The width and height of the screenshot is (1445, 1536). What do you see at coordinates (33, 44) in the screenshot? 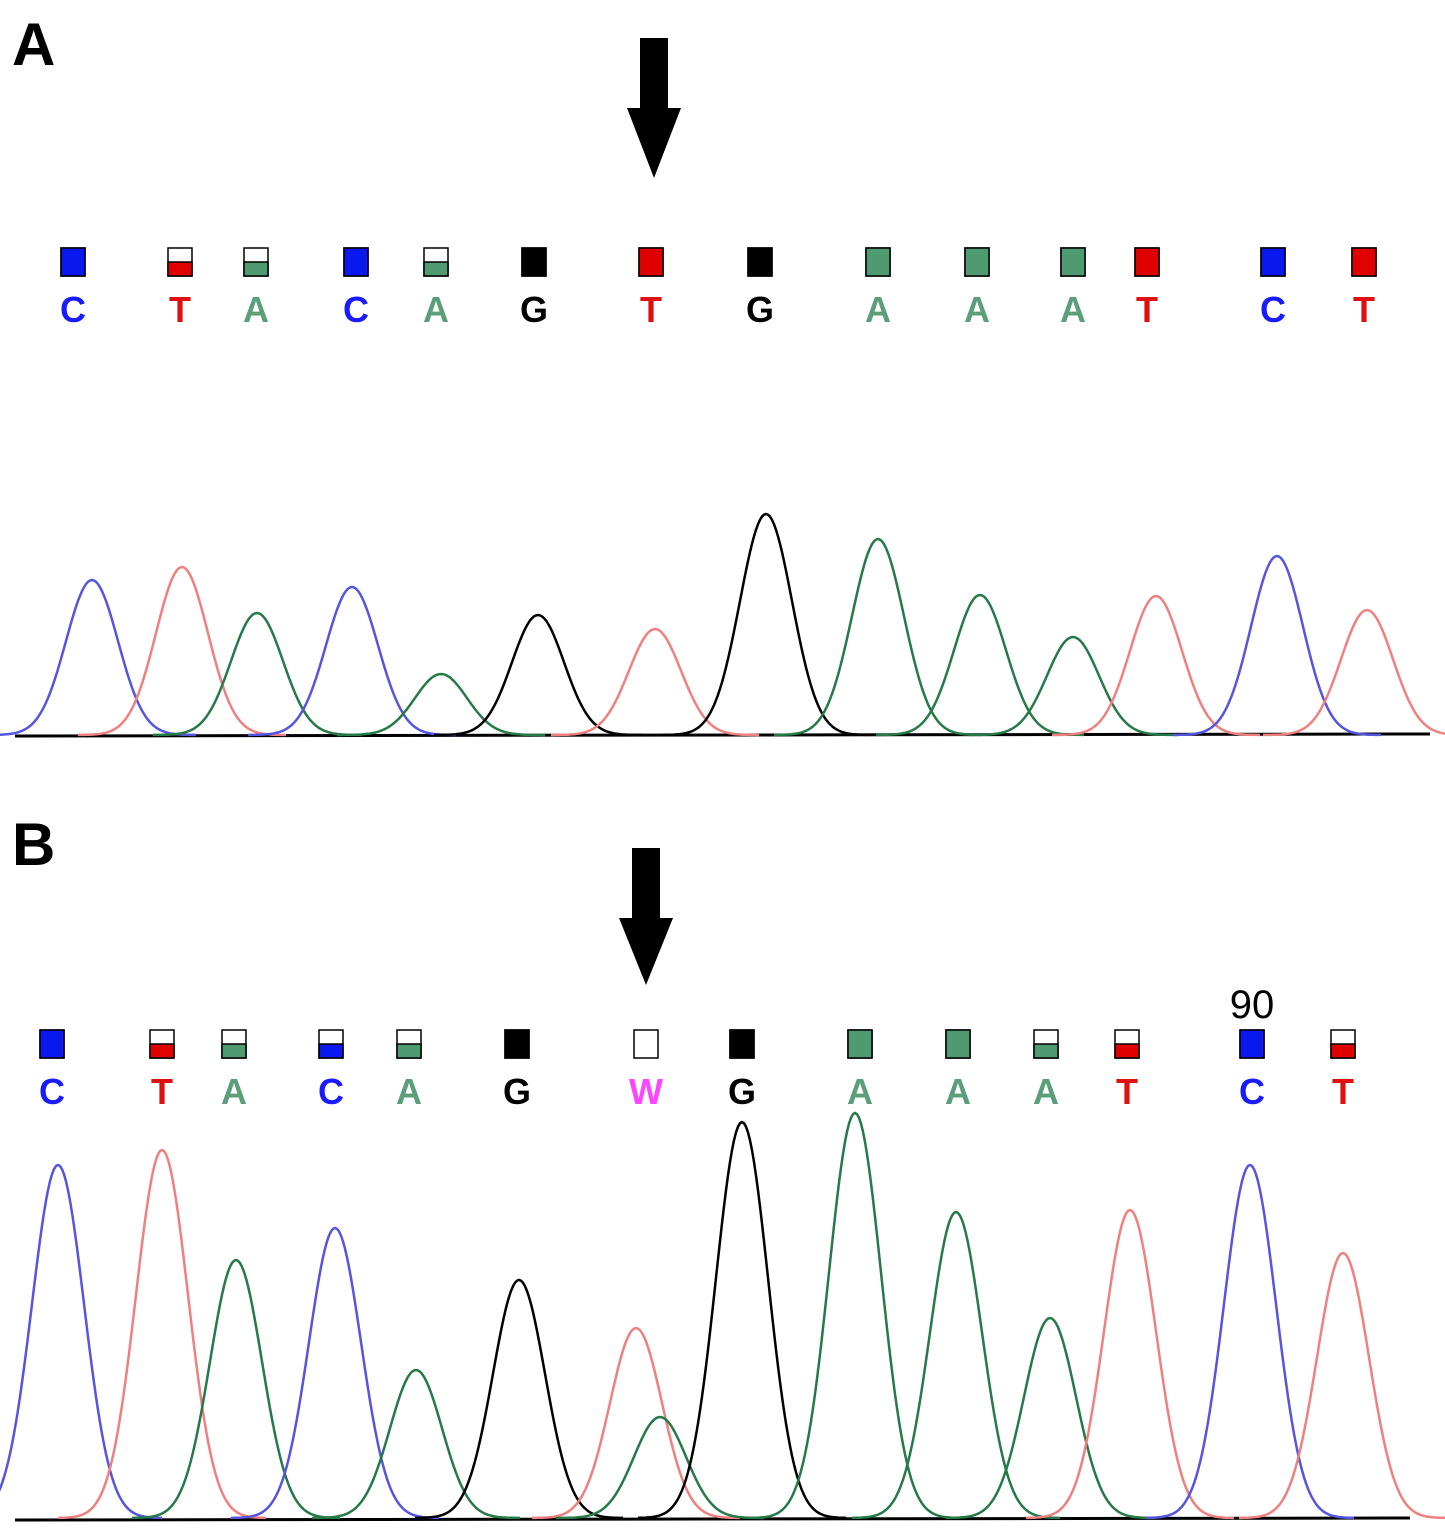
I see `panel-label: A` at bounding box center [33, 44].